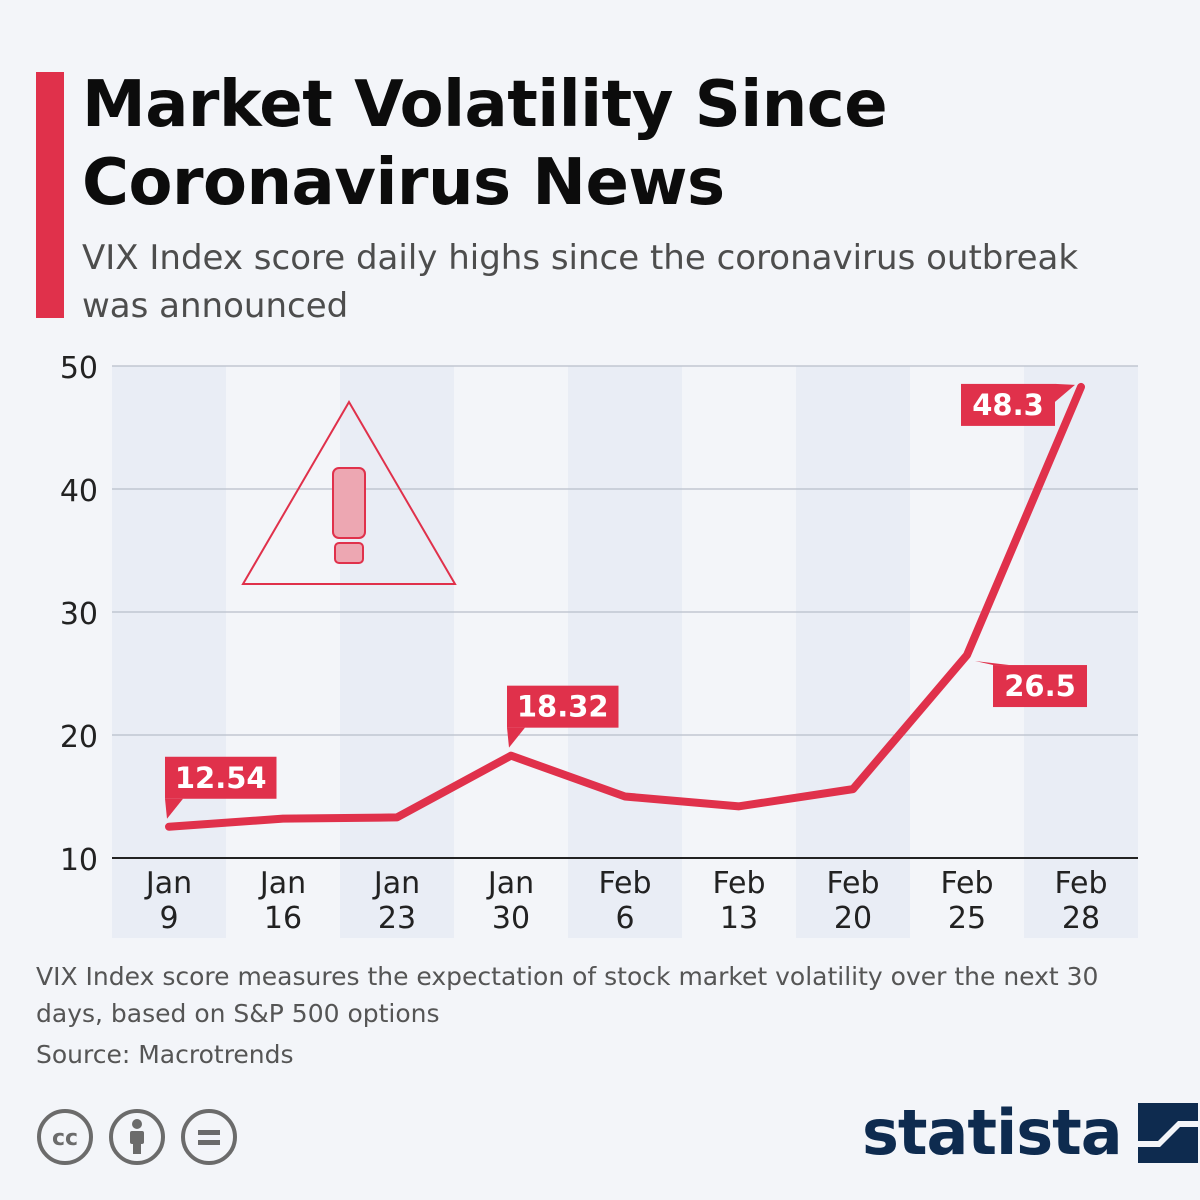  Describe the element at coordinates (1040, 686) in the screenshot. I see `svg-text: 26.5` at that location.